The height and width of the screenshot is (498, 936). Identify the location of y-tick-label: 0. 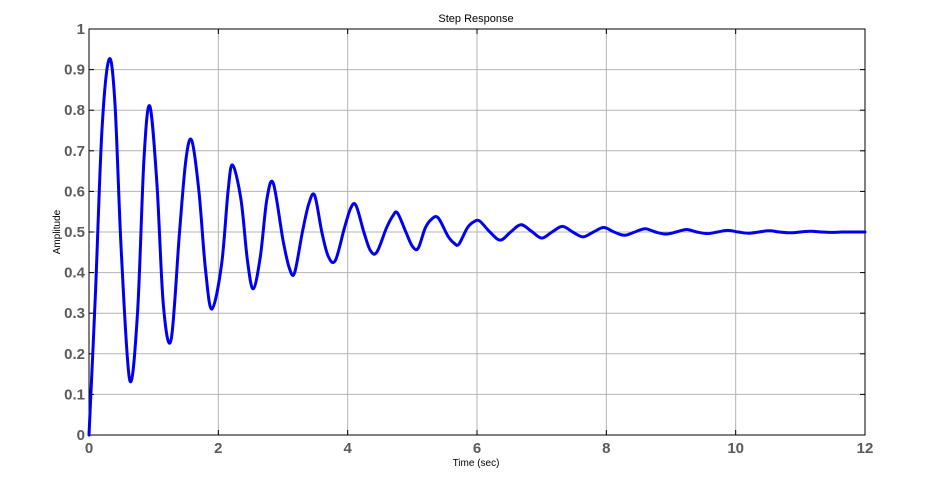
(81, 435).